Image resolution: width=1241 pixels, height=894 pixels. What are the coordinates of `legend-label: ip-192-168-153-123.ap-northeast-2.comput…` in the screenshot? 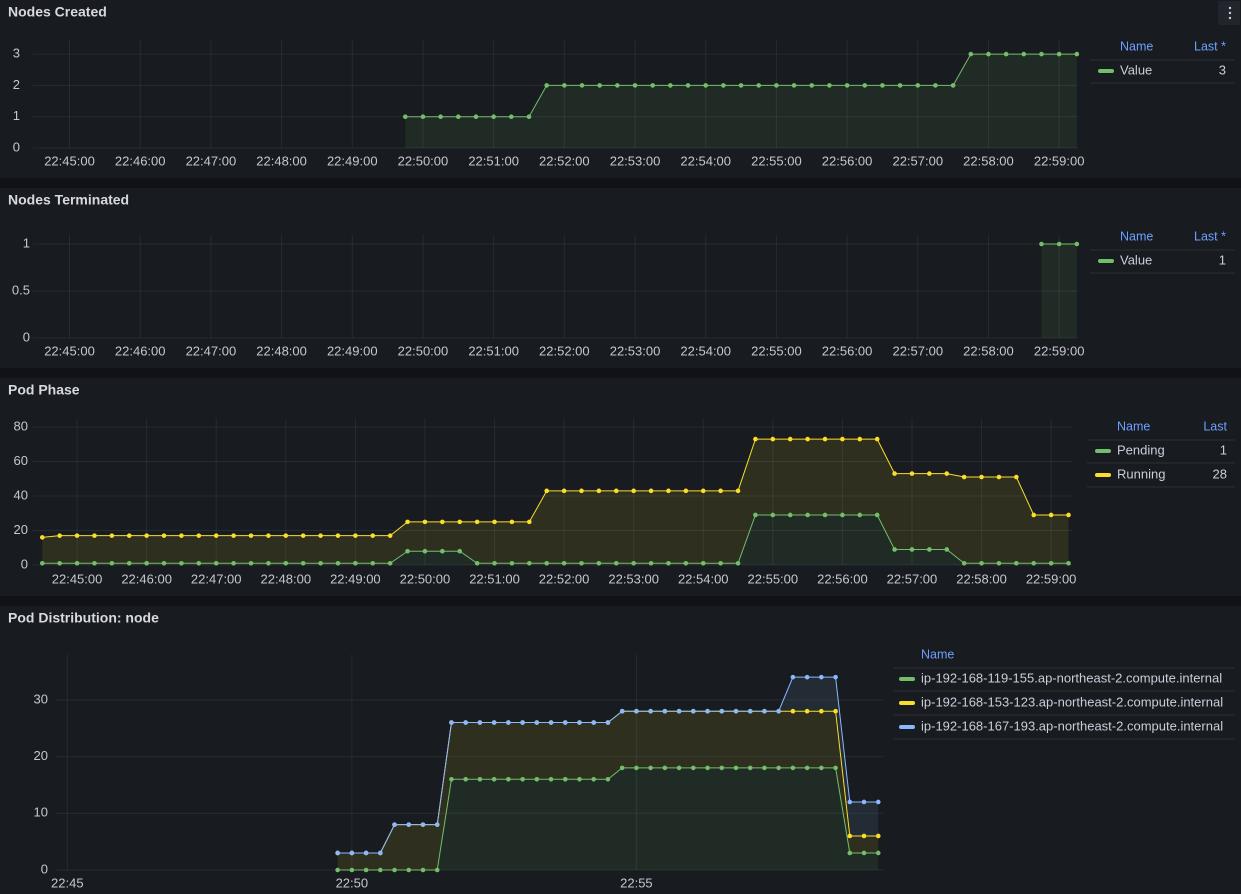 It's located at (1072, 701).